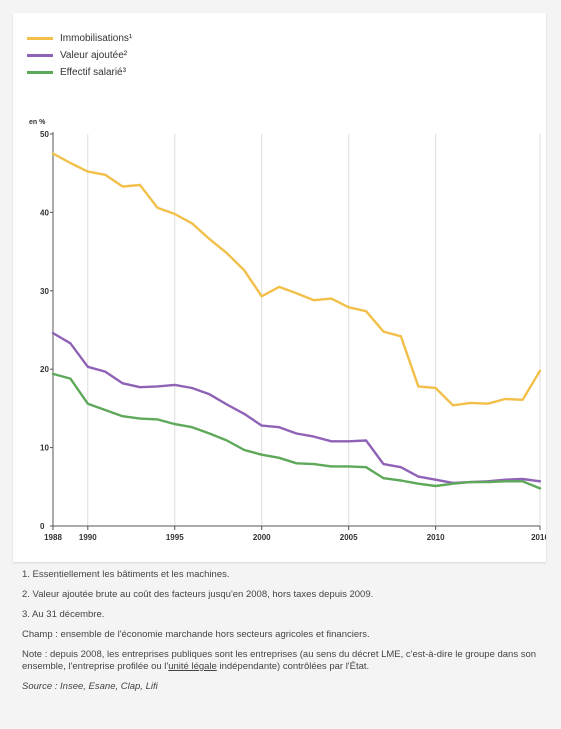  I want to click on legend-item-immobilisations: Immobilisations¹, so click(79, 38).